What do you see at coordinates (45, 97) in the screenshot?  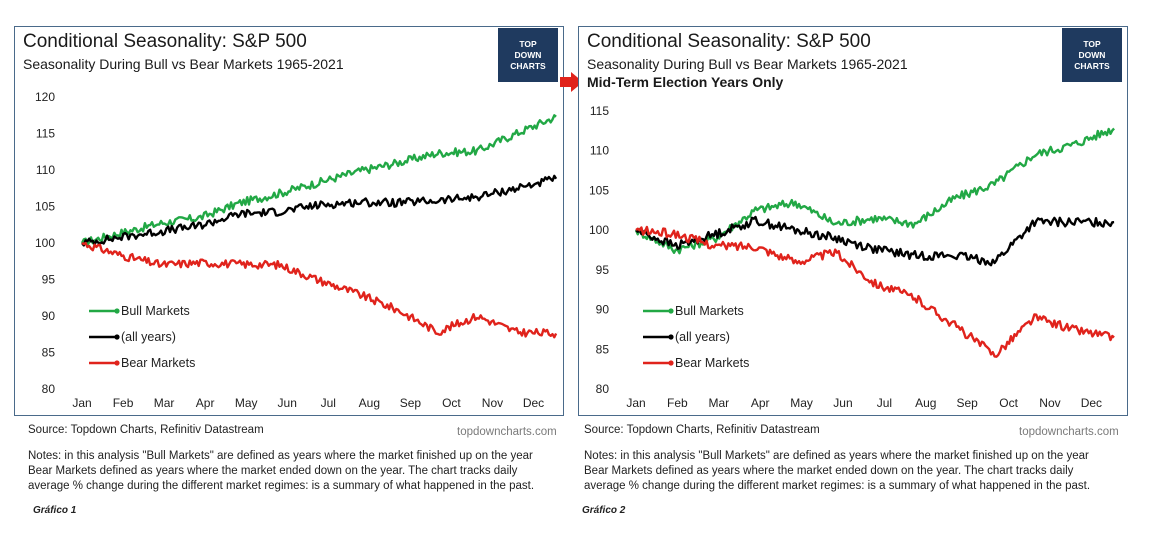 I see `y-tick-label: 120` at bounding box center [45, 97].